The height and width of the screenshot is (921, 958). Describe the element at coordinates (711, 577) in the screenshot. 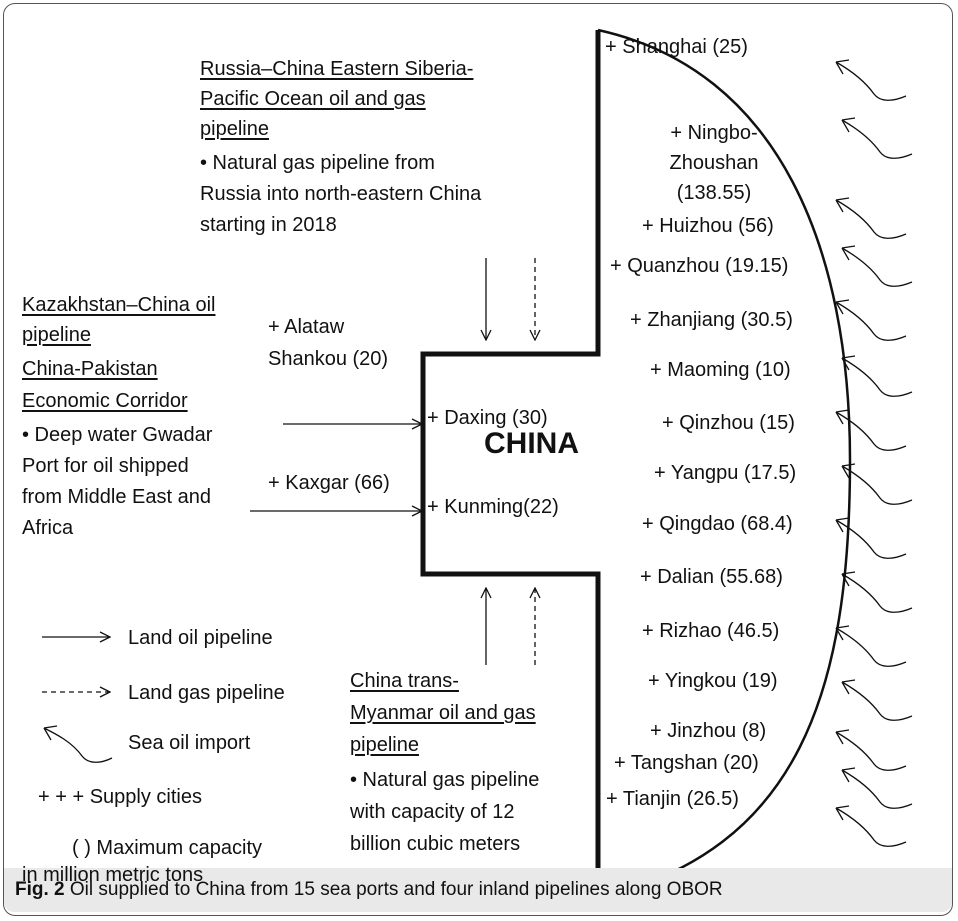

I see `port-dalian: + Dalian (55.68)` at that location.